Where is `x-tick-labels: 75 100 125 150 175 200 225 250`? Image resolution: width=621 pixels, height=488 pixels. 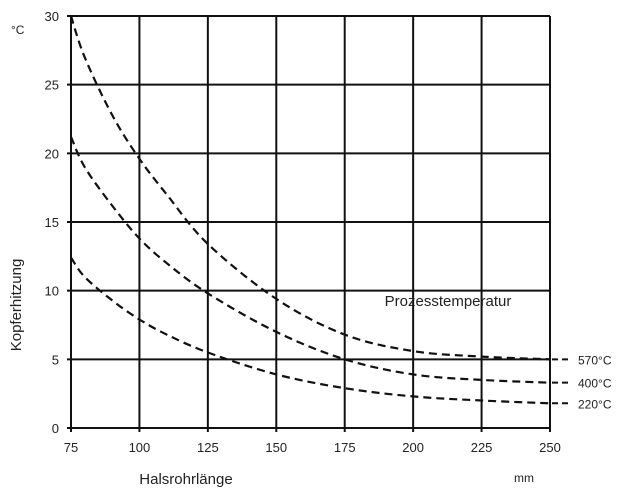 x-tick-labels: 75 100 125 150 175 200 225 250 is located at coordinates (312, 447).